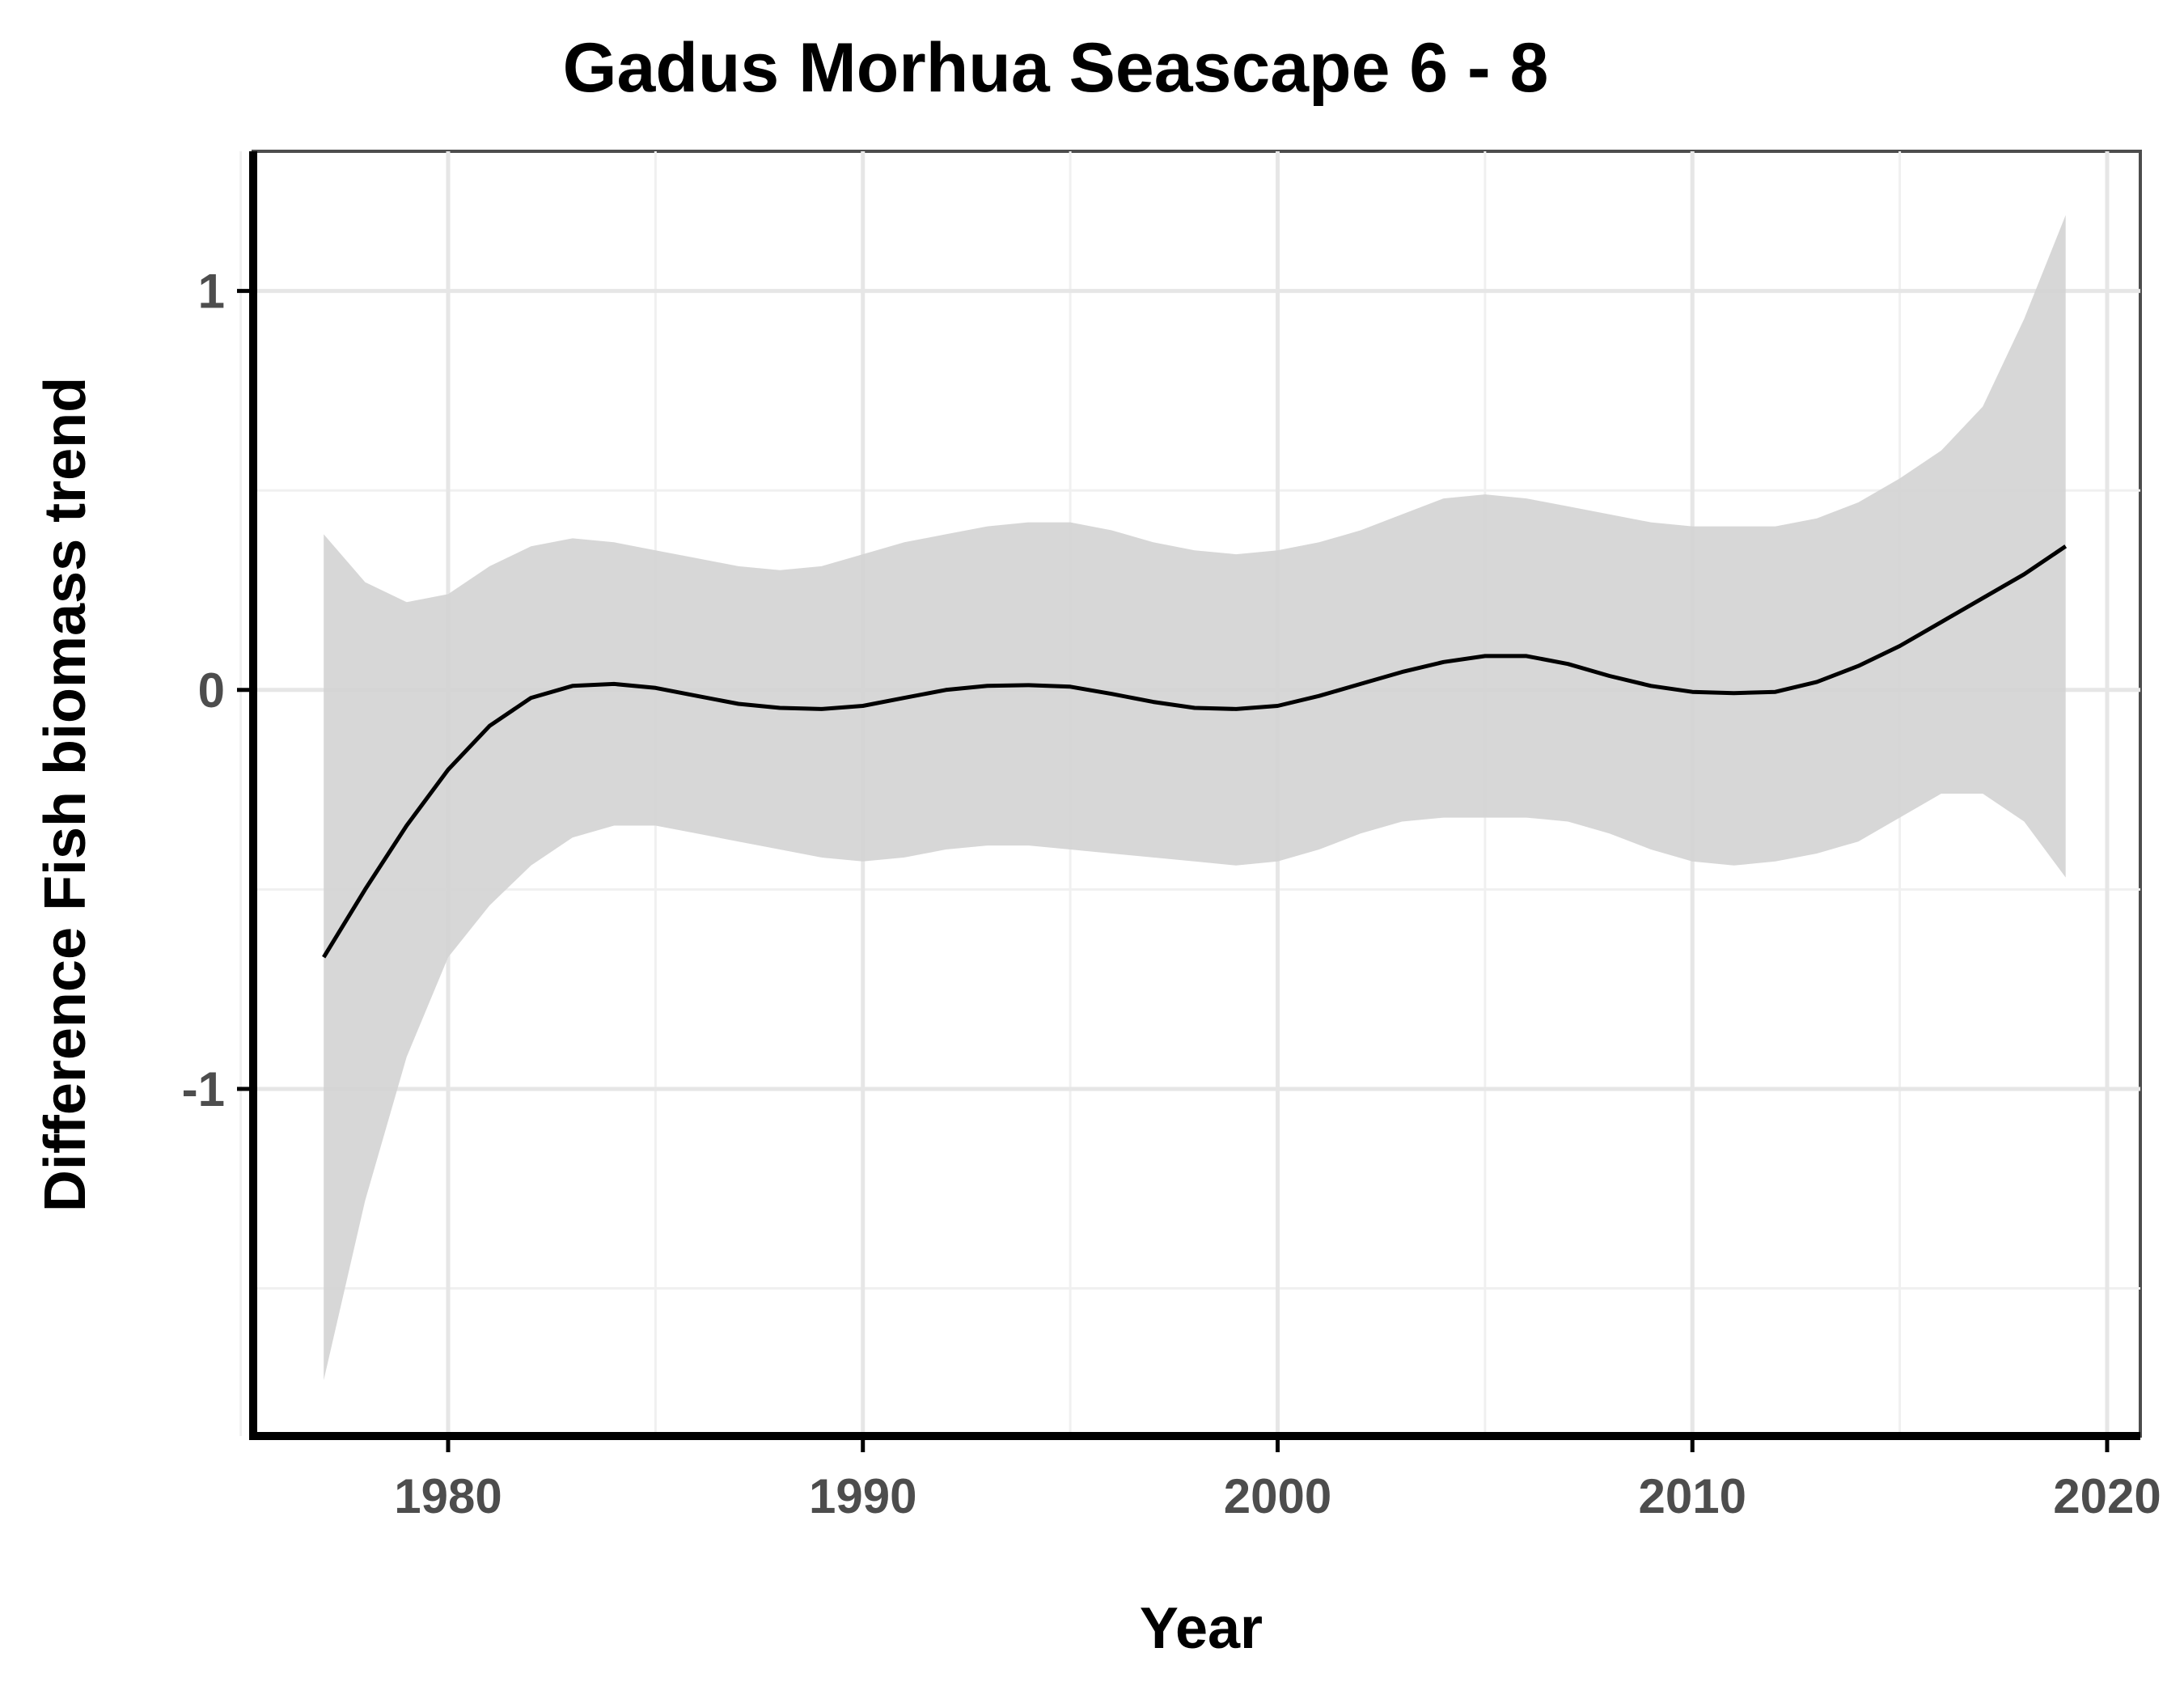 Image resolution: width=2184 pixels, height=1703 pixels. I want to click on x-tick-label: 1980, so click(448, 1496).